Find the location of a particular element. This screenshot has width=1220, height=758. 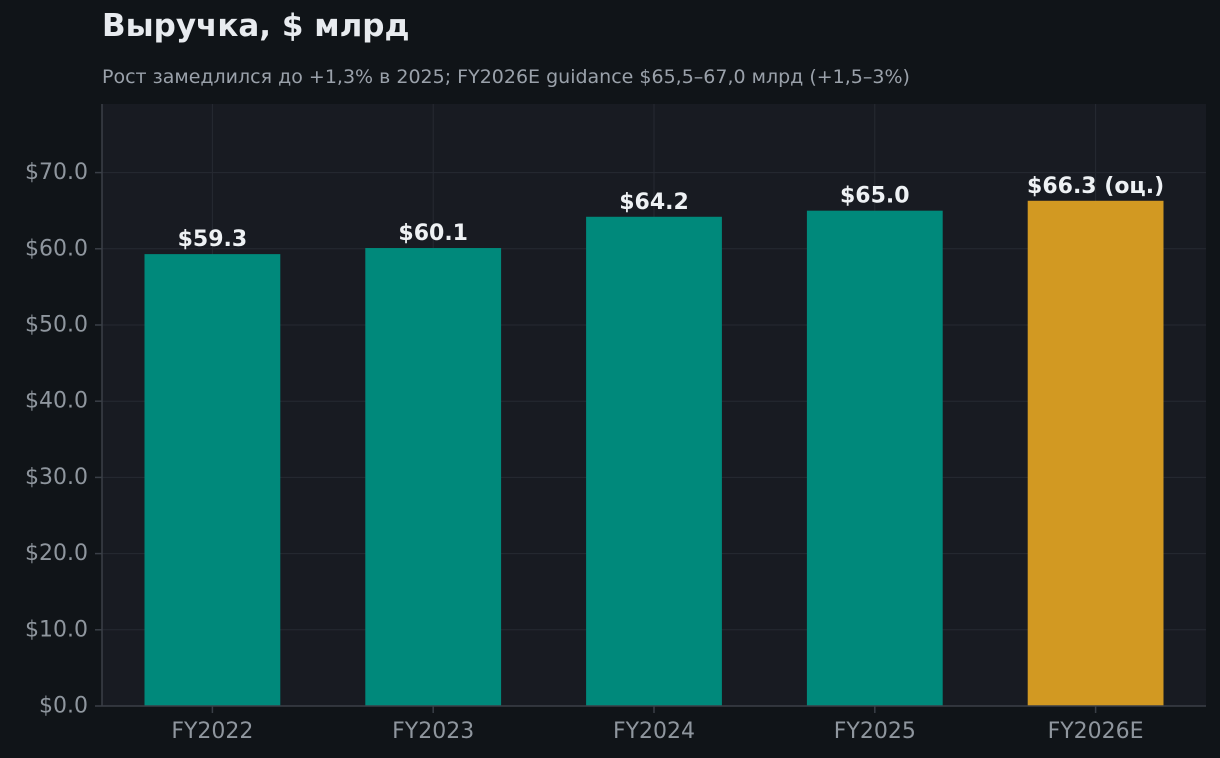

y-tick-label: $40.0 is located at coordinates (56, 401).